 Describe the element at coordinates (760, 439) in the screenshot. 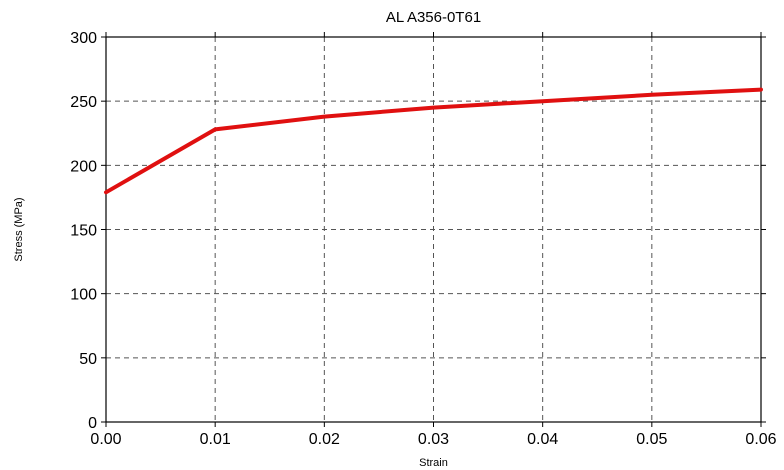

I see `x-tick-label: 0.06` at that location.